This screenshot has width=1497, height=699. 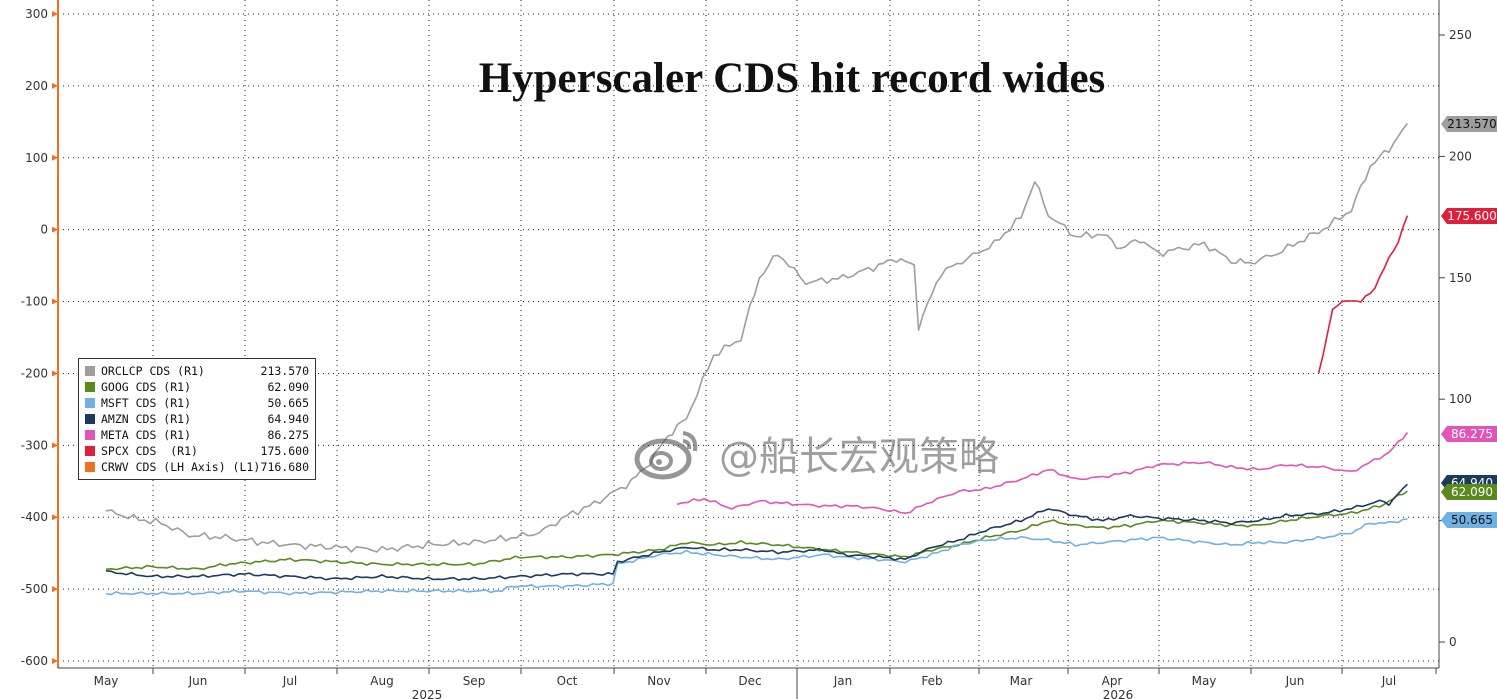 I want to click on right-tick-label: 150, so click(x=1460, y=278).